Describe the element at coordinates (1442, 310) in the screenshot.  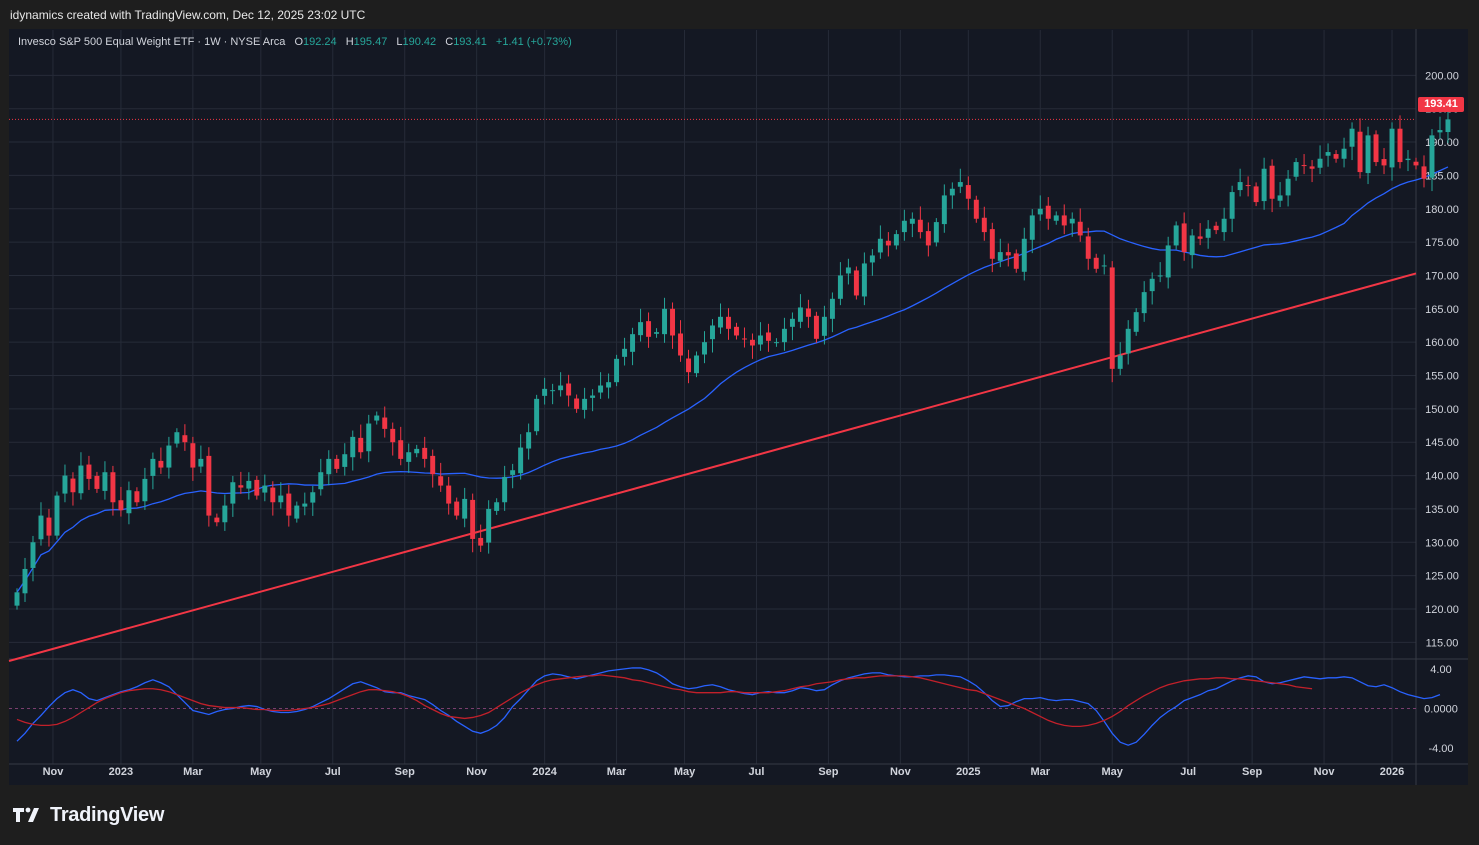
I see `price-tick-label: 165.00` at that location.